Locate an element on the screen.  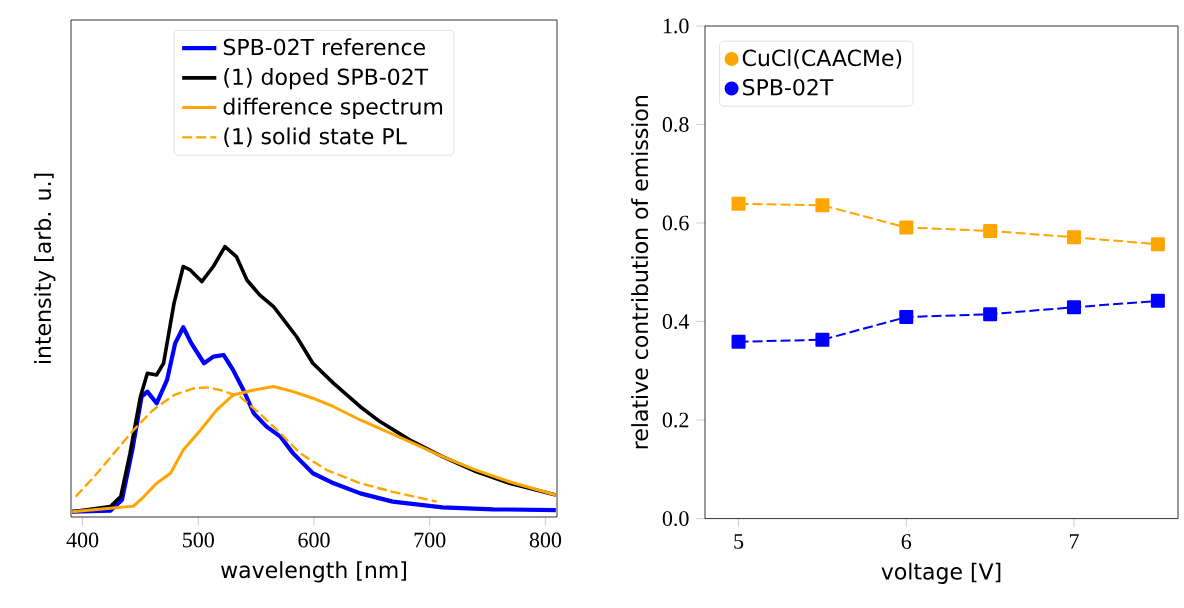
legend-label: CuCl(CAACMe) is located at coordinates (822, 59).